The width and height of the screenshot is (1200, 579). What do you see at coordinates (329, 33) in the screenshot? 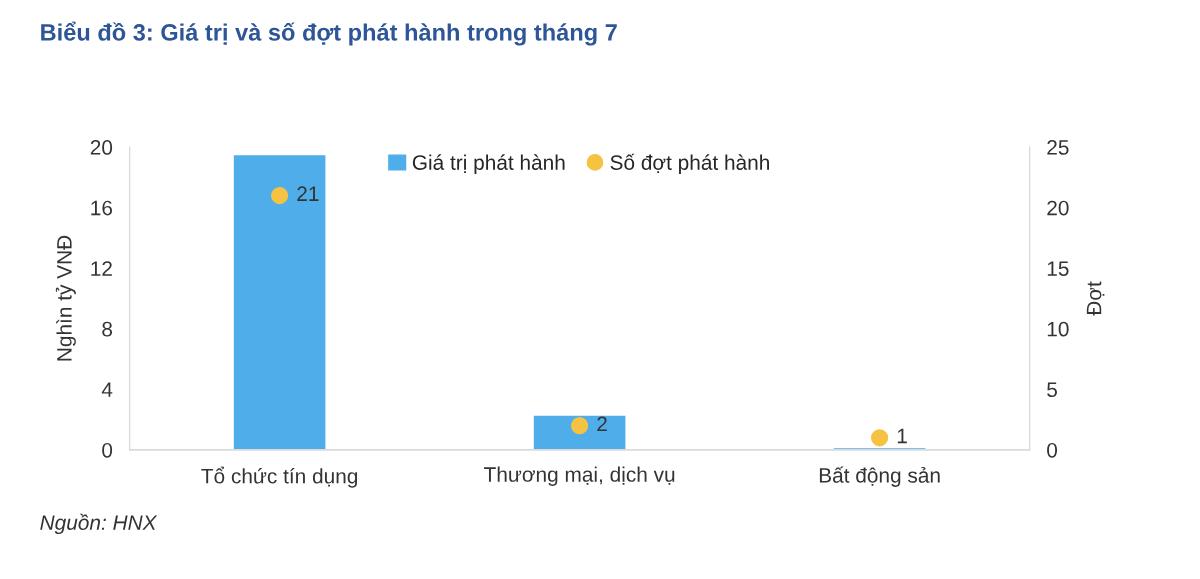
I see `chart-title: Biểu đồ 3: Giá trị và số đợt phát hành trong tháng 7` at bounding box center [329, 33].